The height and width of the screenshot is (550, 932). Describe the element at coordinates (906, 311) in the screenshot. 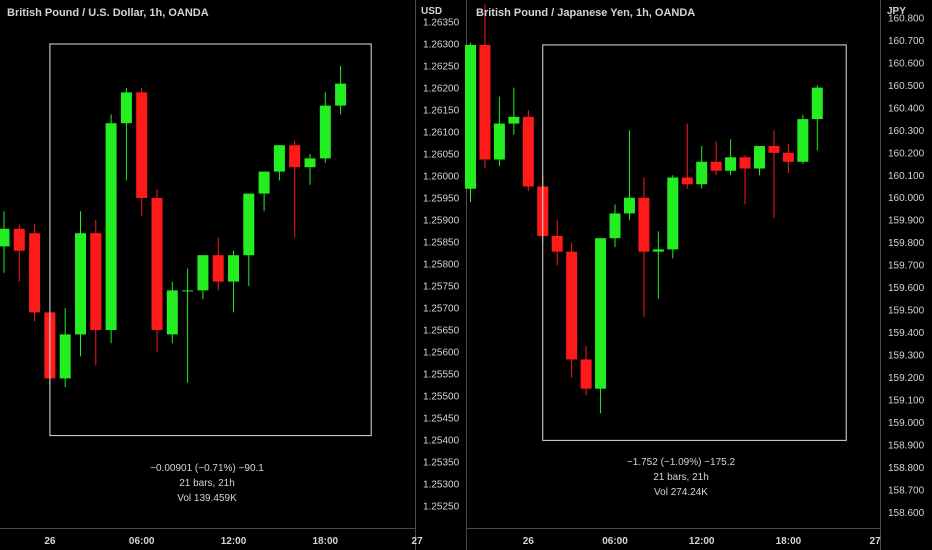

I see `gbpjpy-price-tick: 159.500` at that location.